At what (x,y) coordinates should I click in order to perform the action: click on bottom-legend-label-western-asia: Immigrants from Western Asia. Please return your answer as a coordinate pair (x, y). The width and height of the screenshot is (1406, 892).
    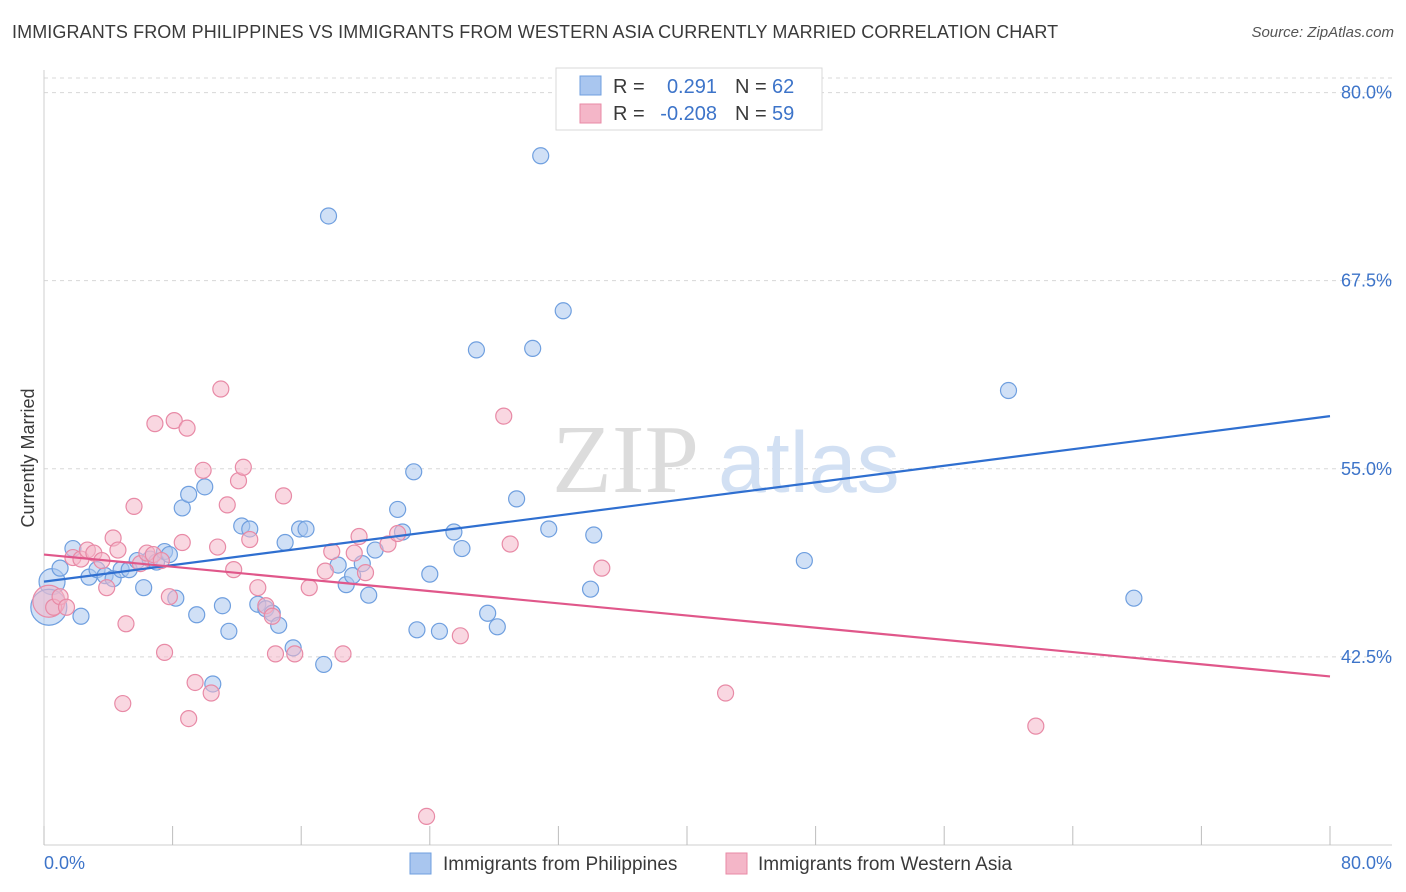
    Looking at the image, I should click on (885, 864).